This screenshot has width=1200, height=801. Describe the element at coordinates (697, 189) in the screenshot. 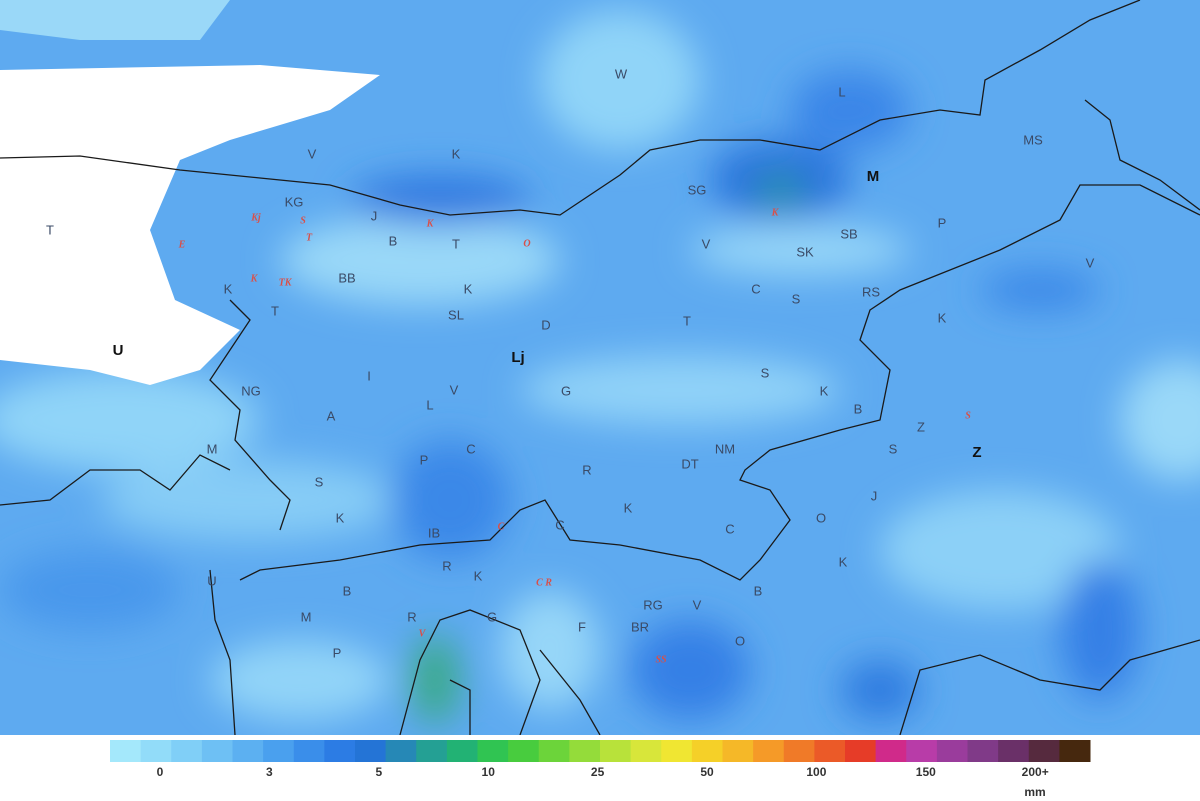

I see `place-label: SG` at that location.